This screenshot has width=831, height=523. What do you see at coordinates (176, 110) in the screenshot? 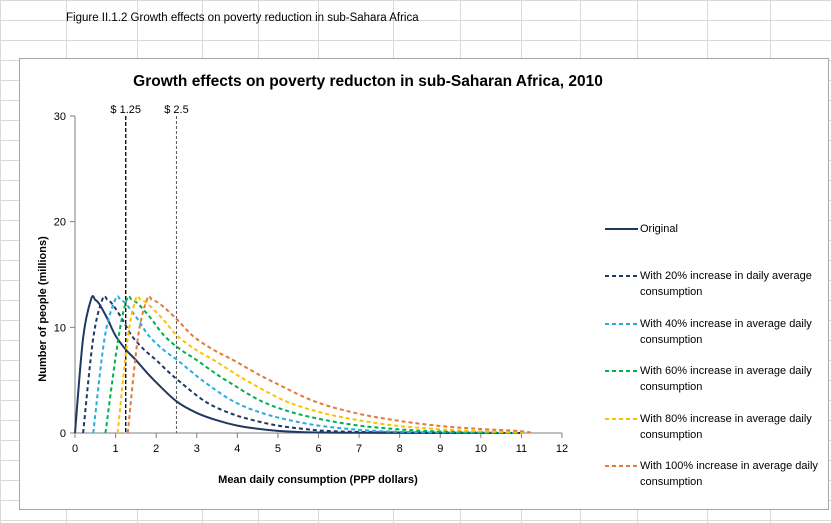
I see `reference-line-label: $ 2.5` at bounding box center [176, 110].